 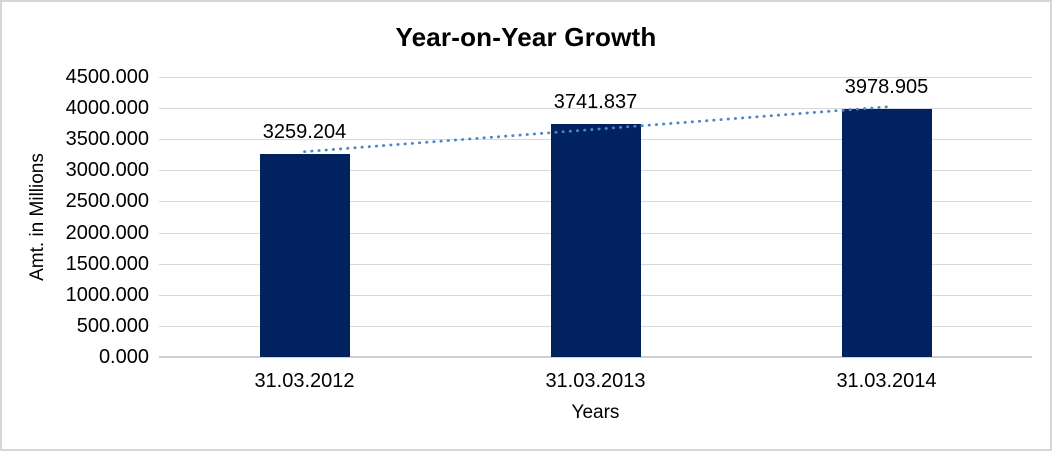 What do you see at coordinates (112, 325) in the screenshot?
I see `y-tick-label: 500.000` at bounding box center [112, 325].